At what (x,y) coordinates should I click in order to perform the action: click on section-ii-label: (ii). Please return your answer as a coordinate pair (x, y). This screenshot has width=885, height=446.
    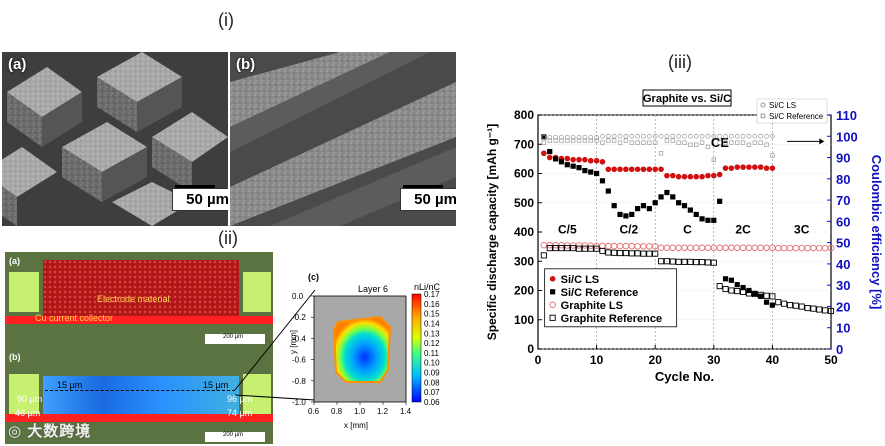
    Looking at the image, I should click on (228, 238).